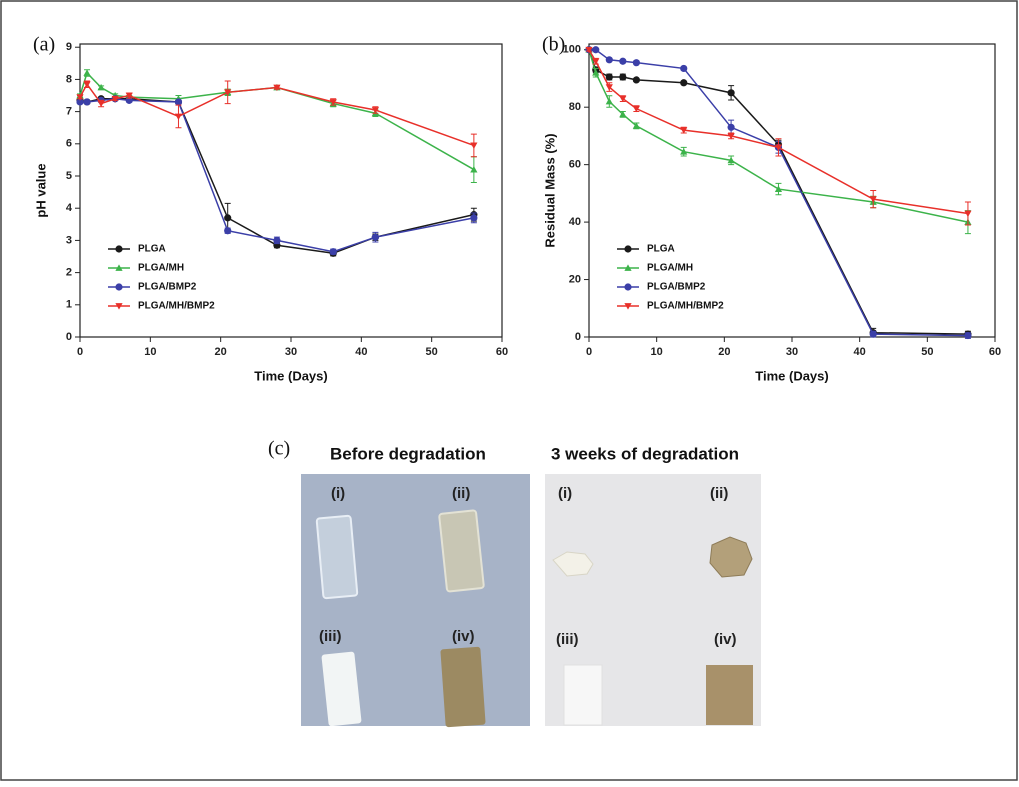 The height and width of the screenshot is (787, 1019). What do you see at coordinates (69, 176) in the screenshot?
I see `y-tick-label: 5` at bounding box center [69, 176].